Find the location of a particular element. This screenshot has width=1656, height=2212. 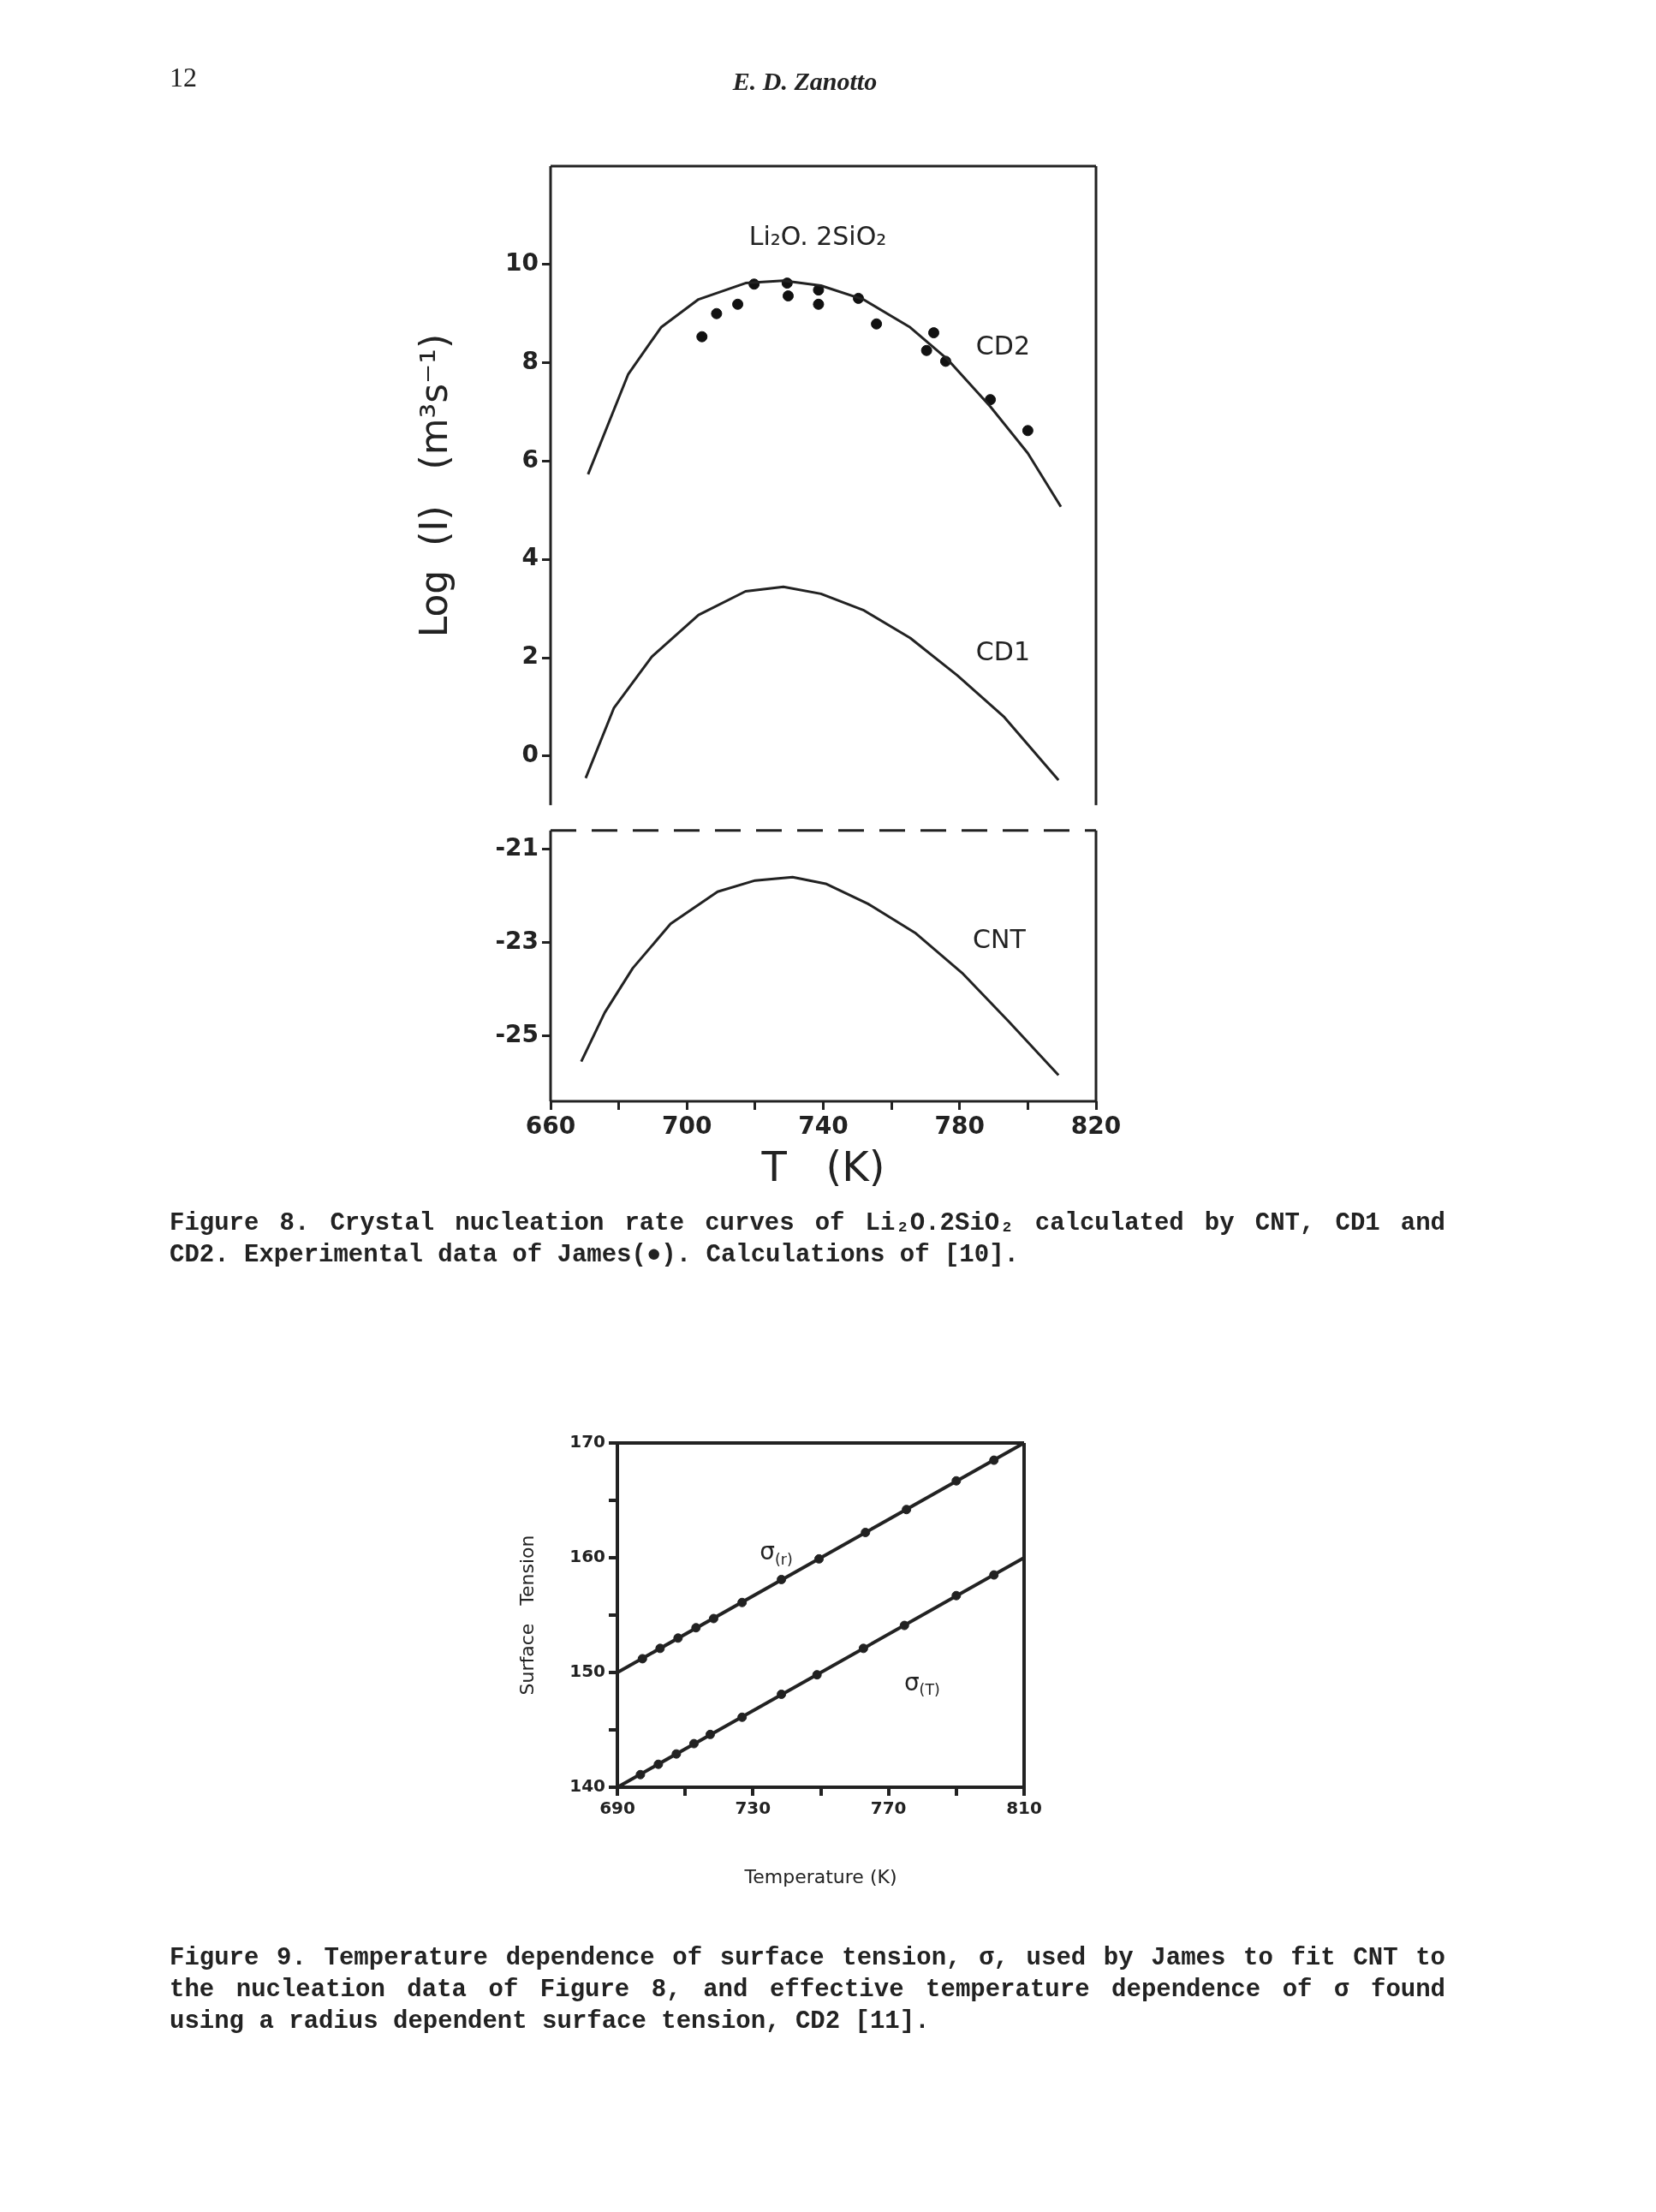

series-label: CD1 is located at coordinates (1002, 651).